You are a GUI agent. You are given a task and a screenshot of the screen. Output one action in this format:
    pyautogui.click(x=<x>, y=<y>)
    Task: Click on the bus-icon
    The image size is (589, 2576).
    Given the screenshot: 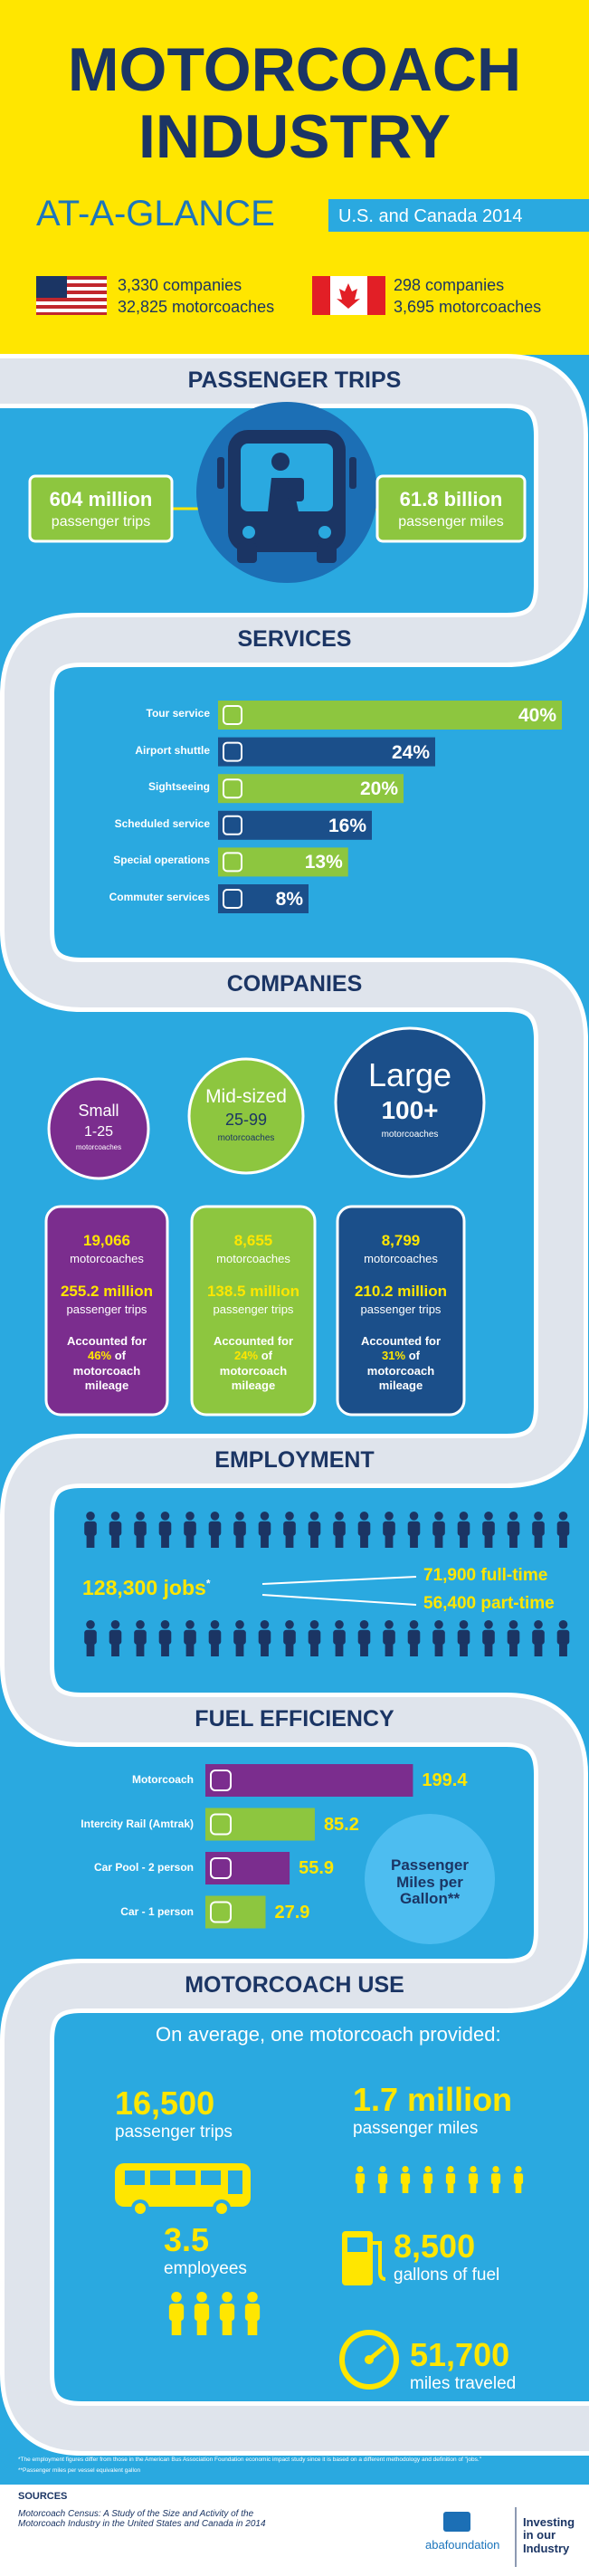 What is the action you would take?
    pyautogui.click(x=287, y=496)
    